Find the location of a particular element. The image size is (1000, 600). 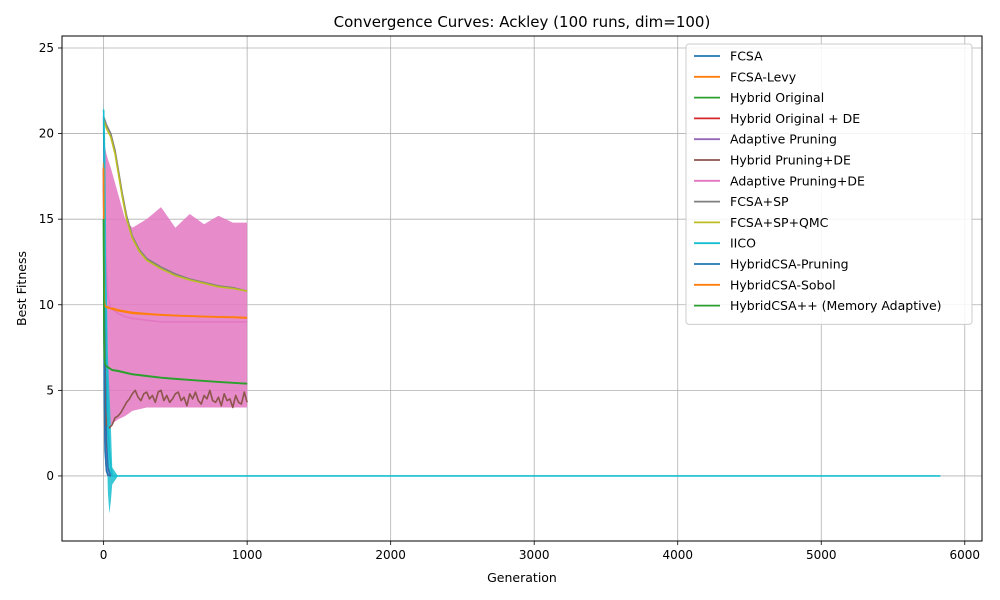

legend-label: FCSA+SP+QMC is located at coordinates (779, 222).